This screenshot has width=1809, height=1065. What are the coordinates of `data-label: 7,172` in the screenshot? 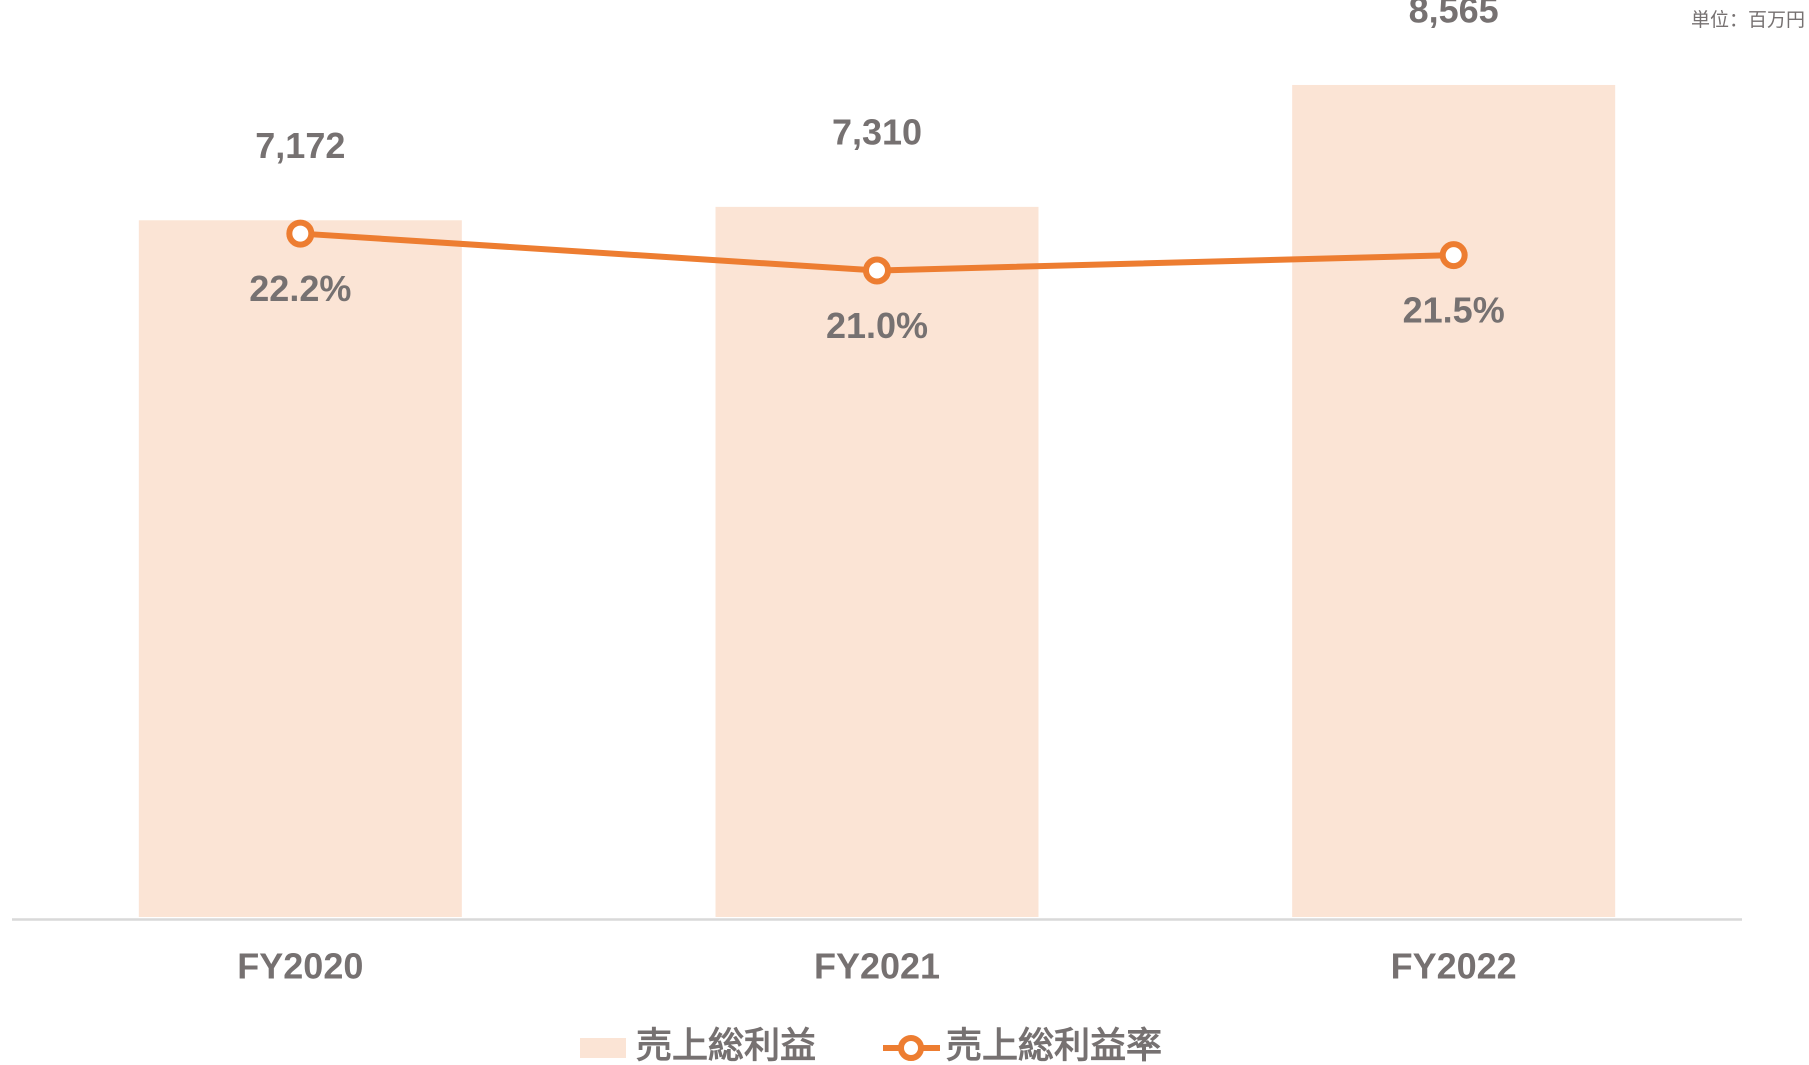 It's located at (300, 145).